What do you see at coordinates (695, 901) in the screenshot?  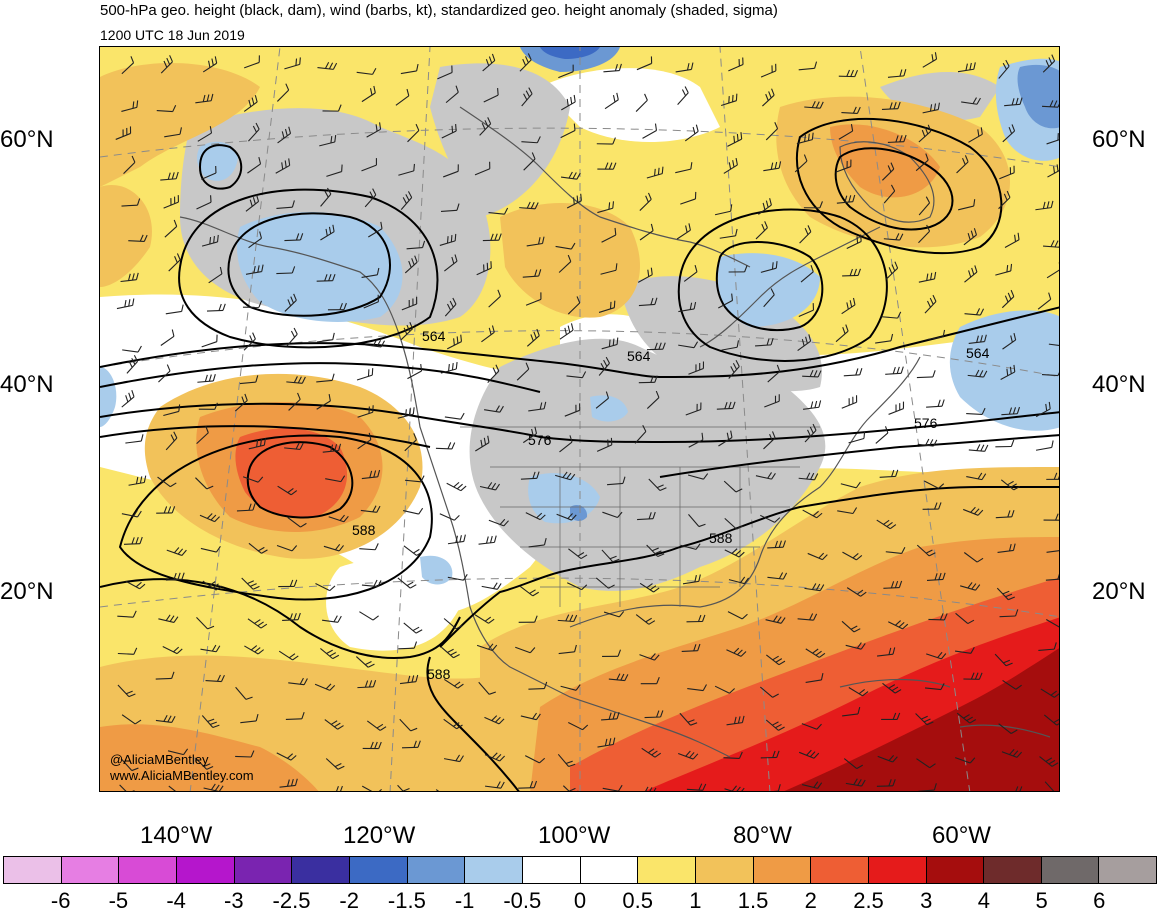 I see `colorbar-label: 1` at bounding box center [695, 901].